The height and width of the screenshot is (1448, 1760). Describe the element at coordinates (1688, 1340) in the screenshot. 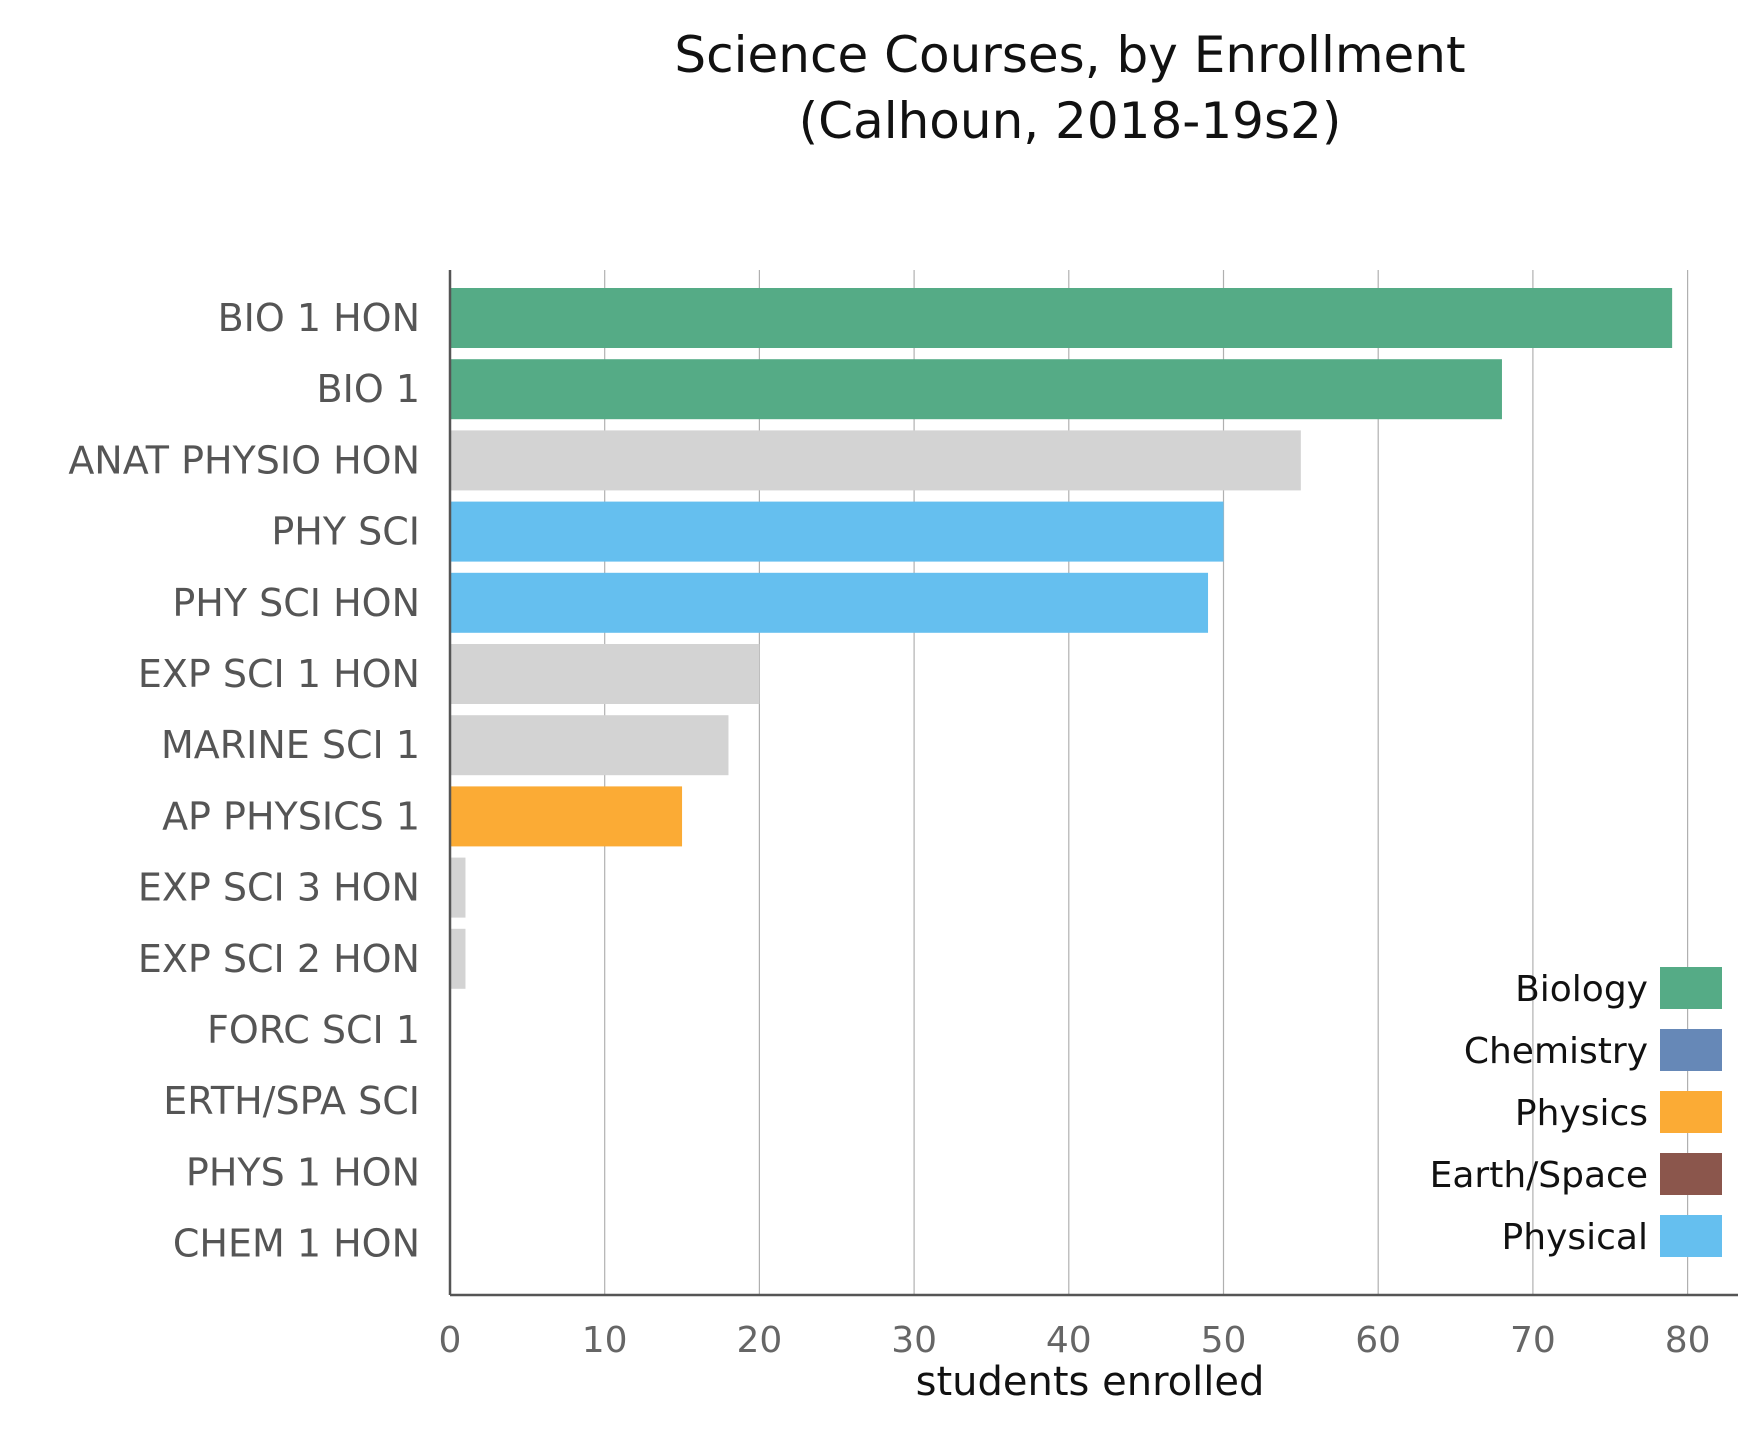

I see `x-tick-label: 80` at that location.